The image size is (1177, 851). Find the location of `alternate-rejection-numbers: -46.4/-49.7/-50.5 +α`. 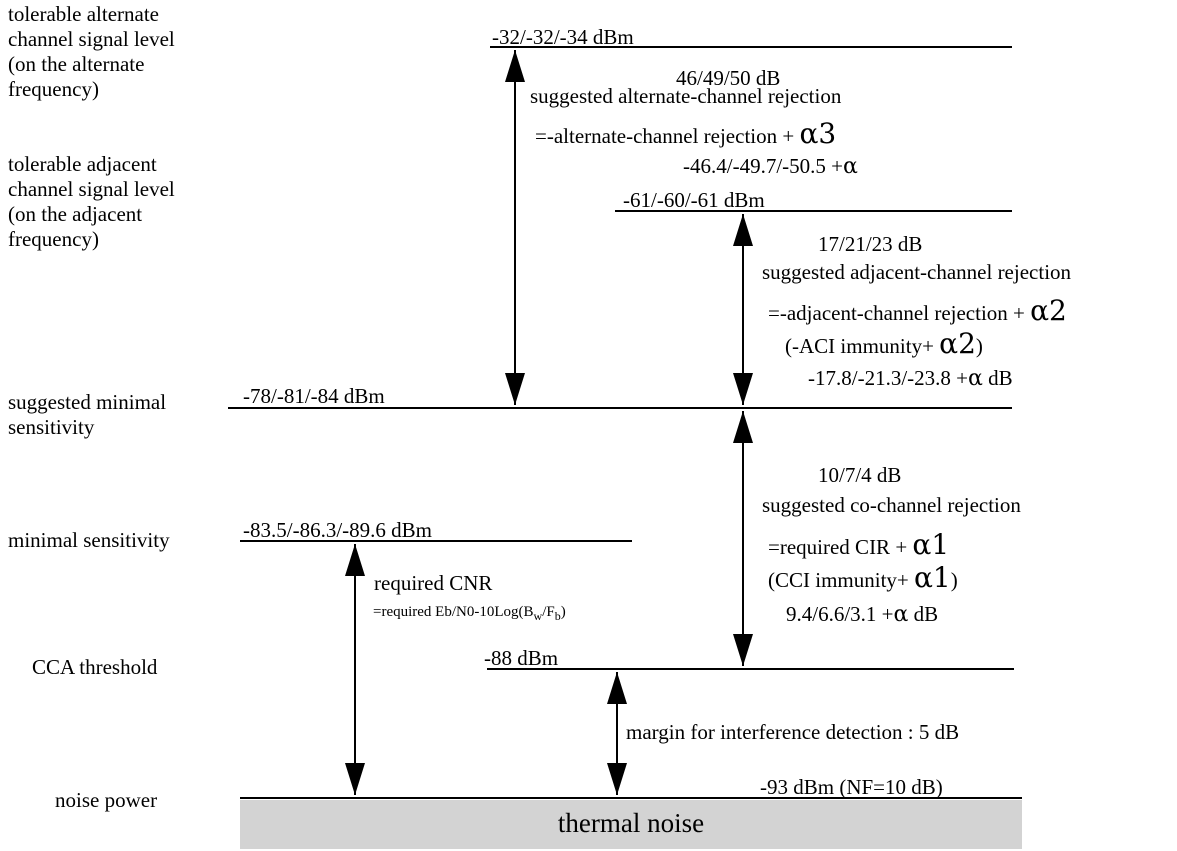

alternate-rejection-numbers: -46.4/-49.7/-50.5 +α is located at coordinates (770, 167).